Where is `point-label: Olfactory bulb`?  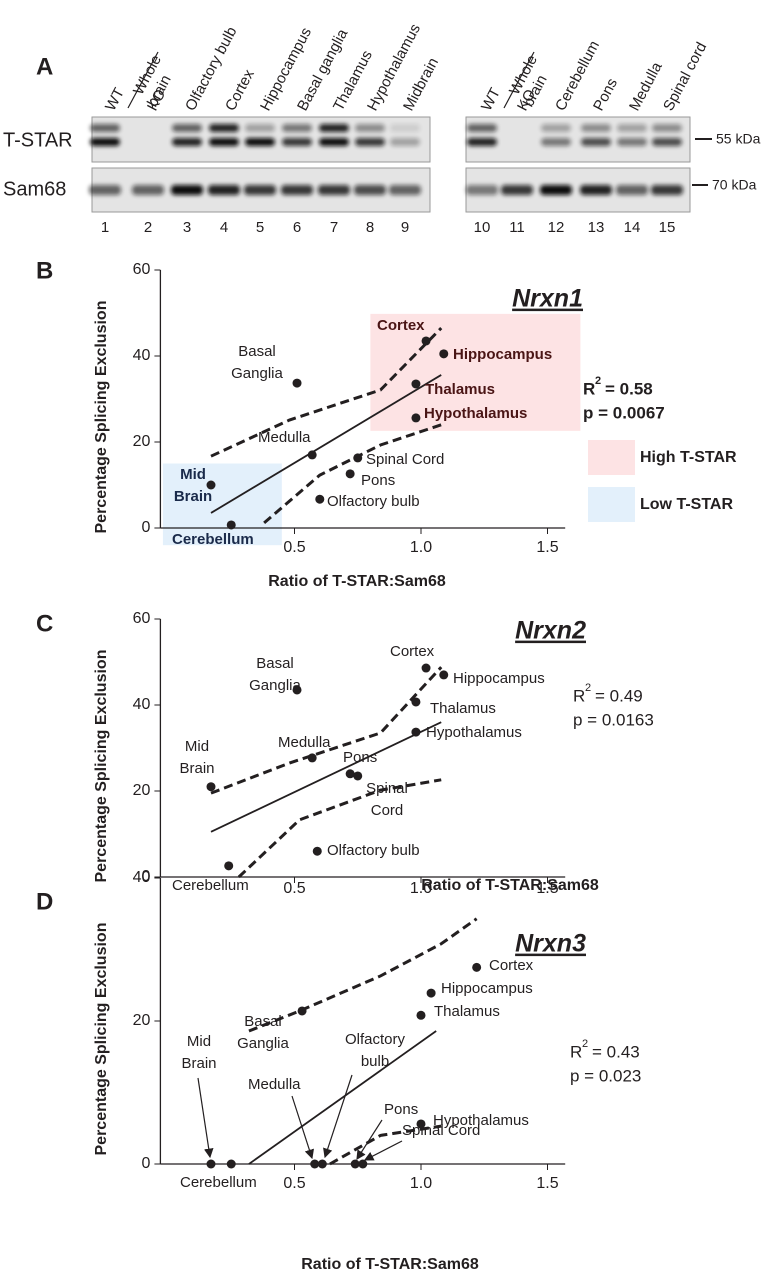 point-label: Olfactory bulb is located at coordinates (373, 501).